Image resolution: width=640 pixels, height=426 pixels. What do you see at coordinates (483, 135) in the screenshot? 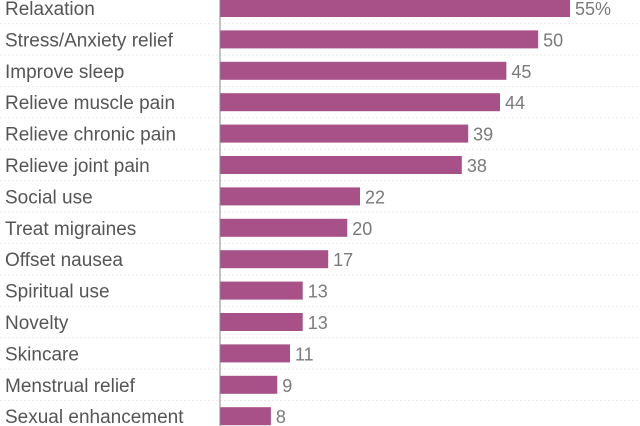
I see `value-label: 39` at bounding box center [483, 135].